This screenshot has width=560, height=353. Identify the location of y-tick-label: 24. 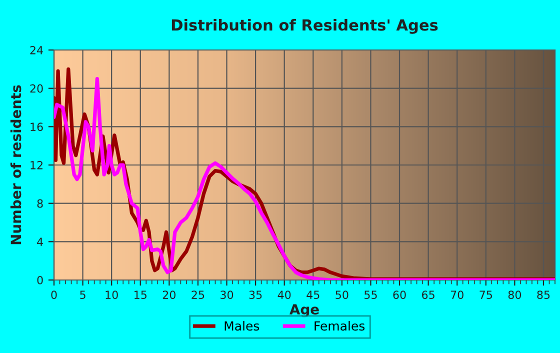
(36, 50).